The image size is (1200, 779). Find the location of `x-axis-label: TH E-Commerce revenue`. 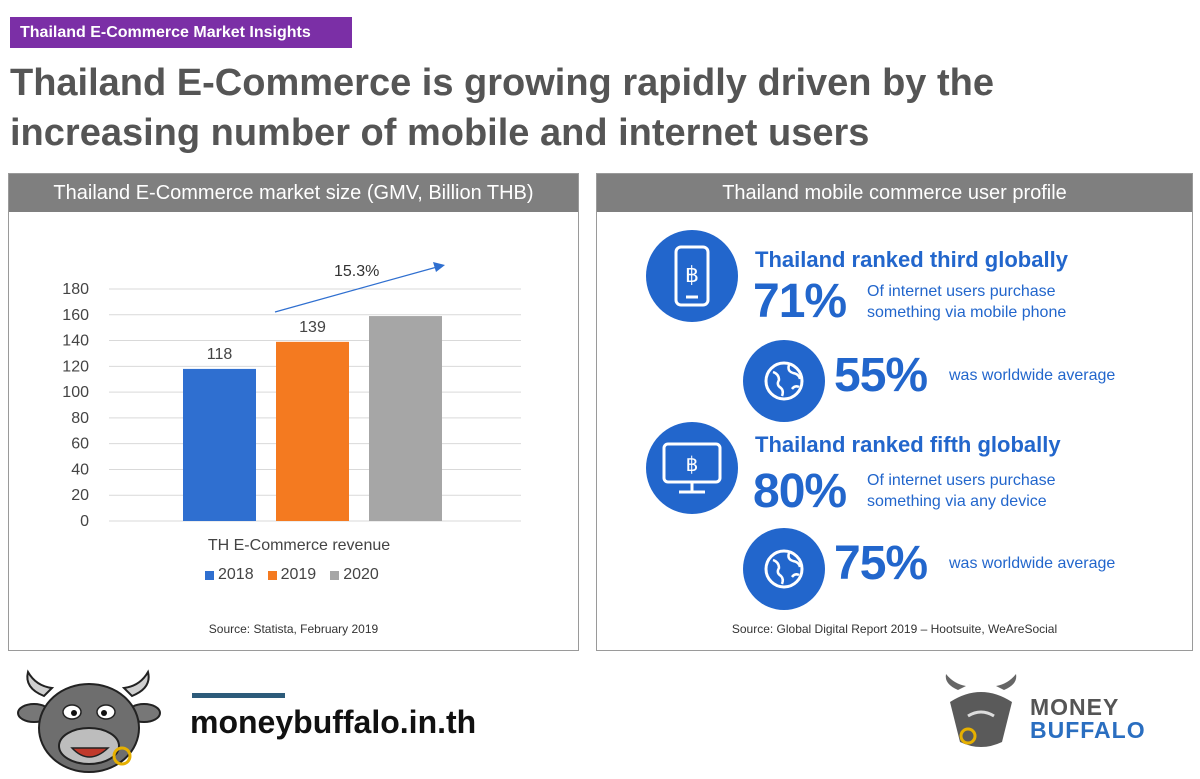

x-axis-label: TH E-Commerce revenue is located at coordinates (299, 545).